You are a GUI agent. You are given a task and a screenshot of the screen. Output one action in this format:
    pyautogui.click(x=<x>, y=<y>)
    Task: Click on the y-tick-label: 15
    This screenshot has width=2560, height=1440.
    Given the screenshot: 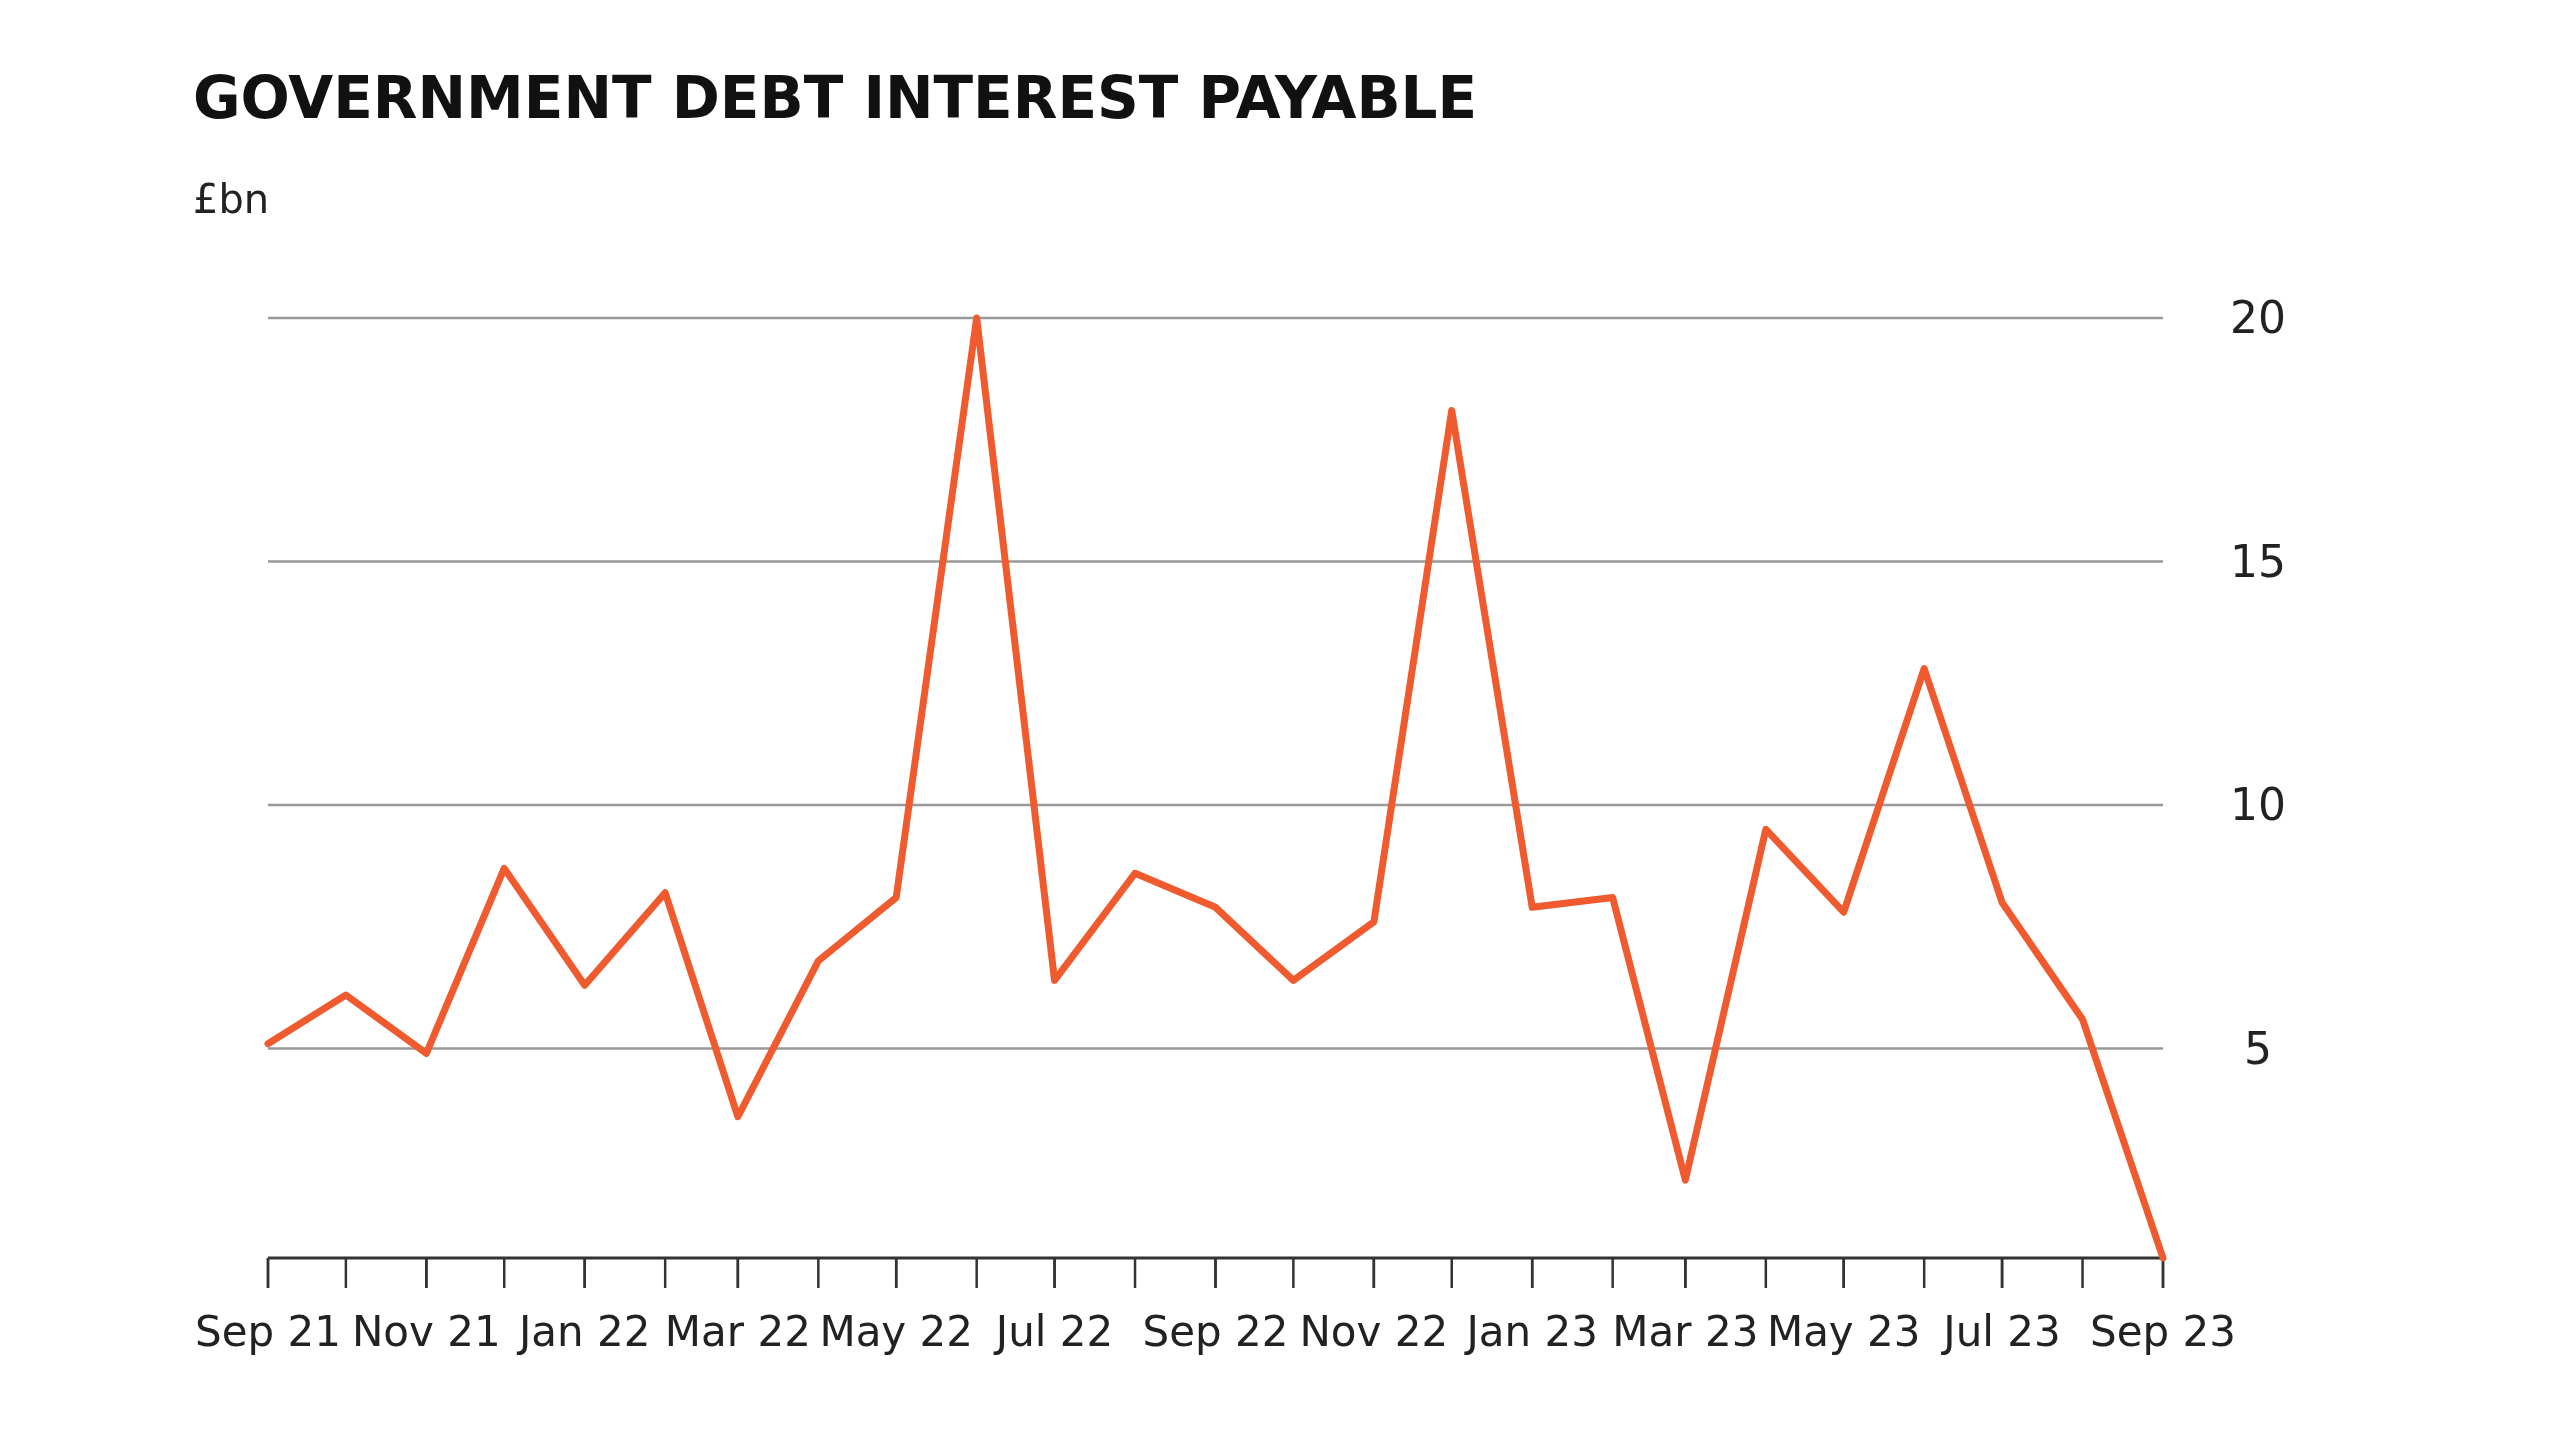 What is the action you would take?
    pyautogui.click(x=2258, y=561)
    